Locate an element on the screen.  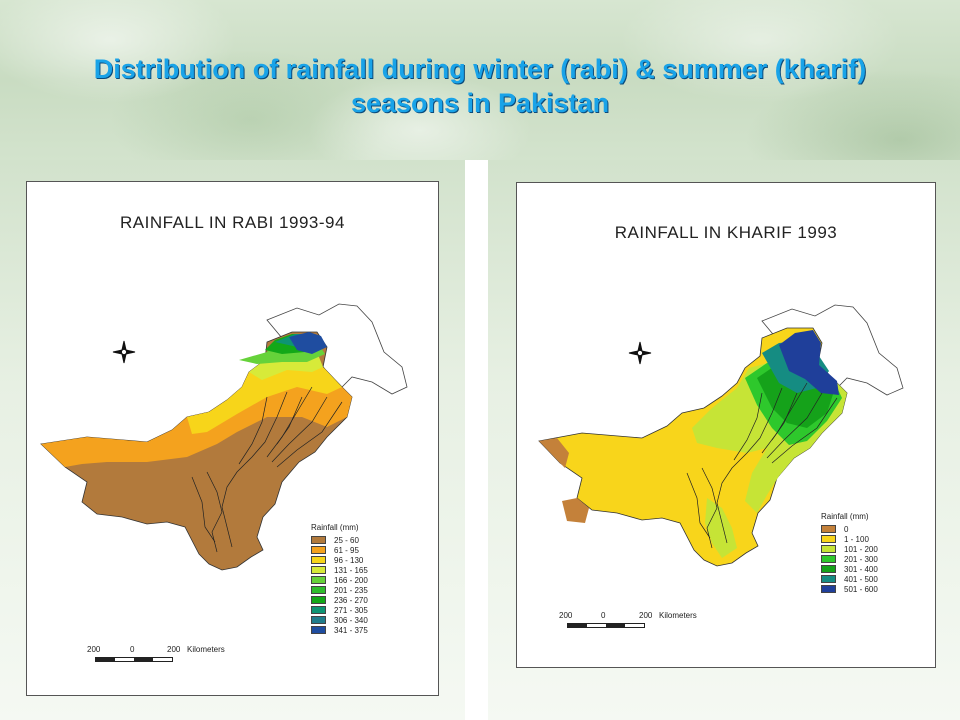
legend-label: 201 - 300 is located at coordinates (861, 559).